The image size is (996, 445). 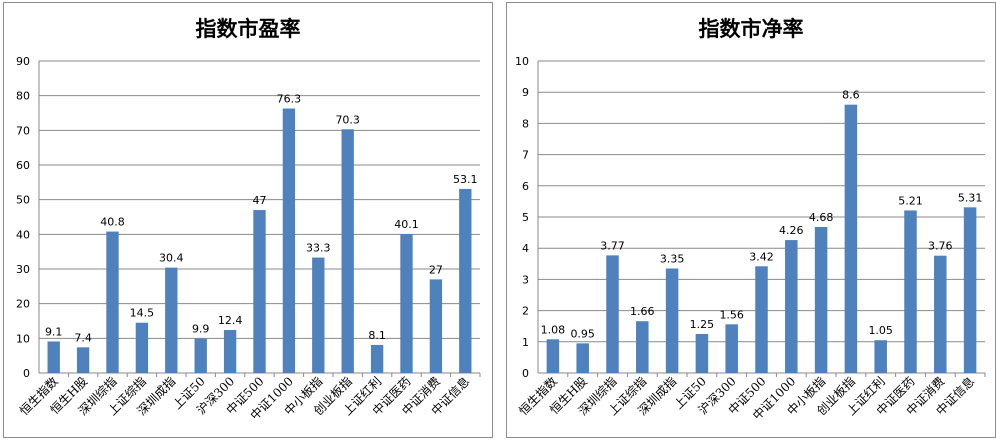 What do you see at coordinates (731, 314) in the screenshot?
I see `pb-data-label: 1.56` at bounding box center [731, 314].